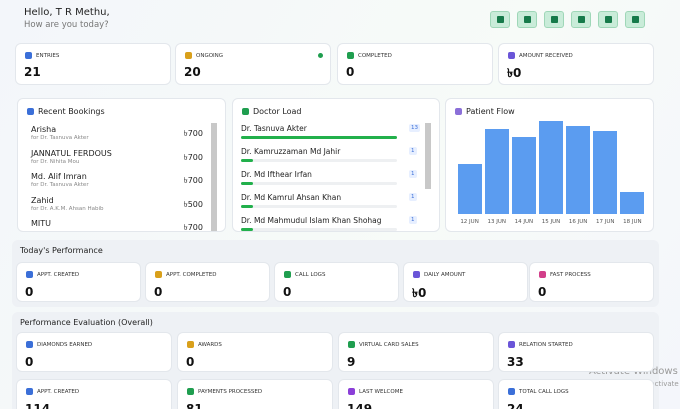  What do you see at coordinates (544, 392) in the screenshot?
I see `stat-label: TOTAL CALL LOGS` at bounding box center [544, 392].